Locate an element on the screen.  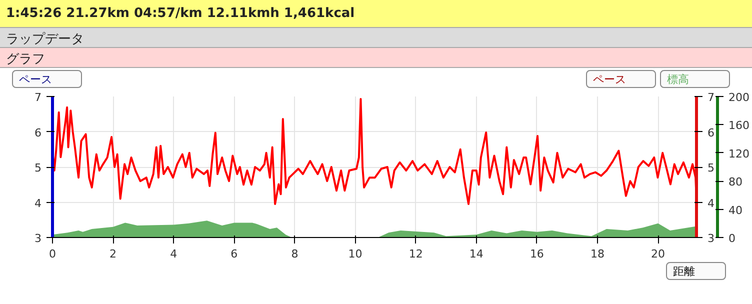
x-tick-label: 6 is located at coordinates (234, 254).